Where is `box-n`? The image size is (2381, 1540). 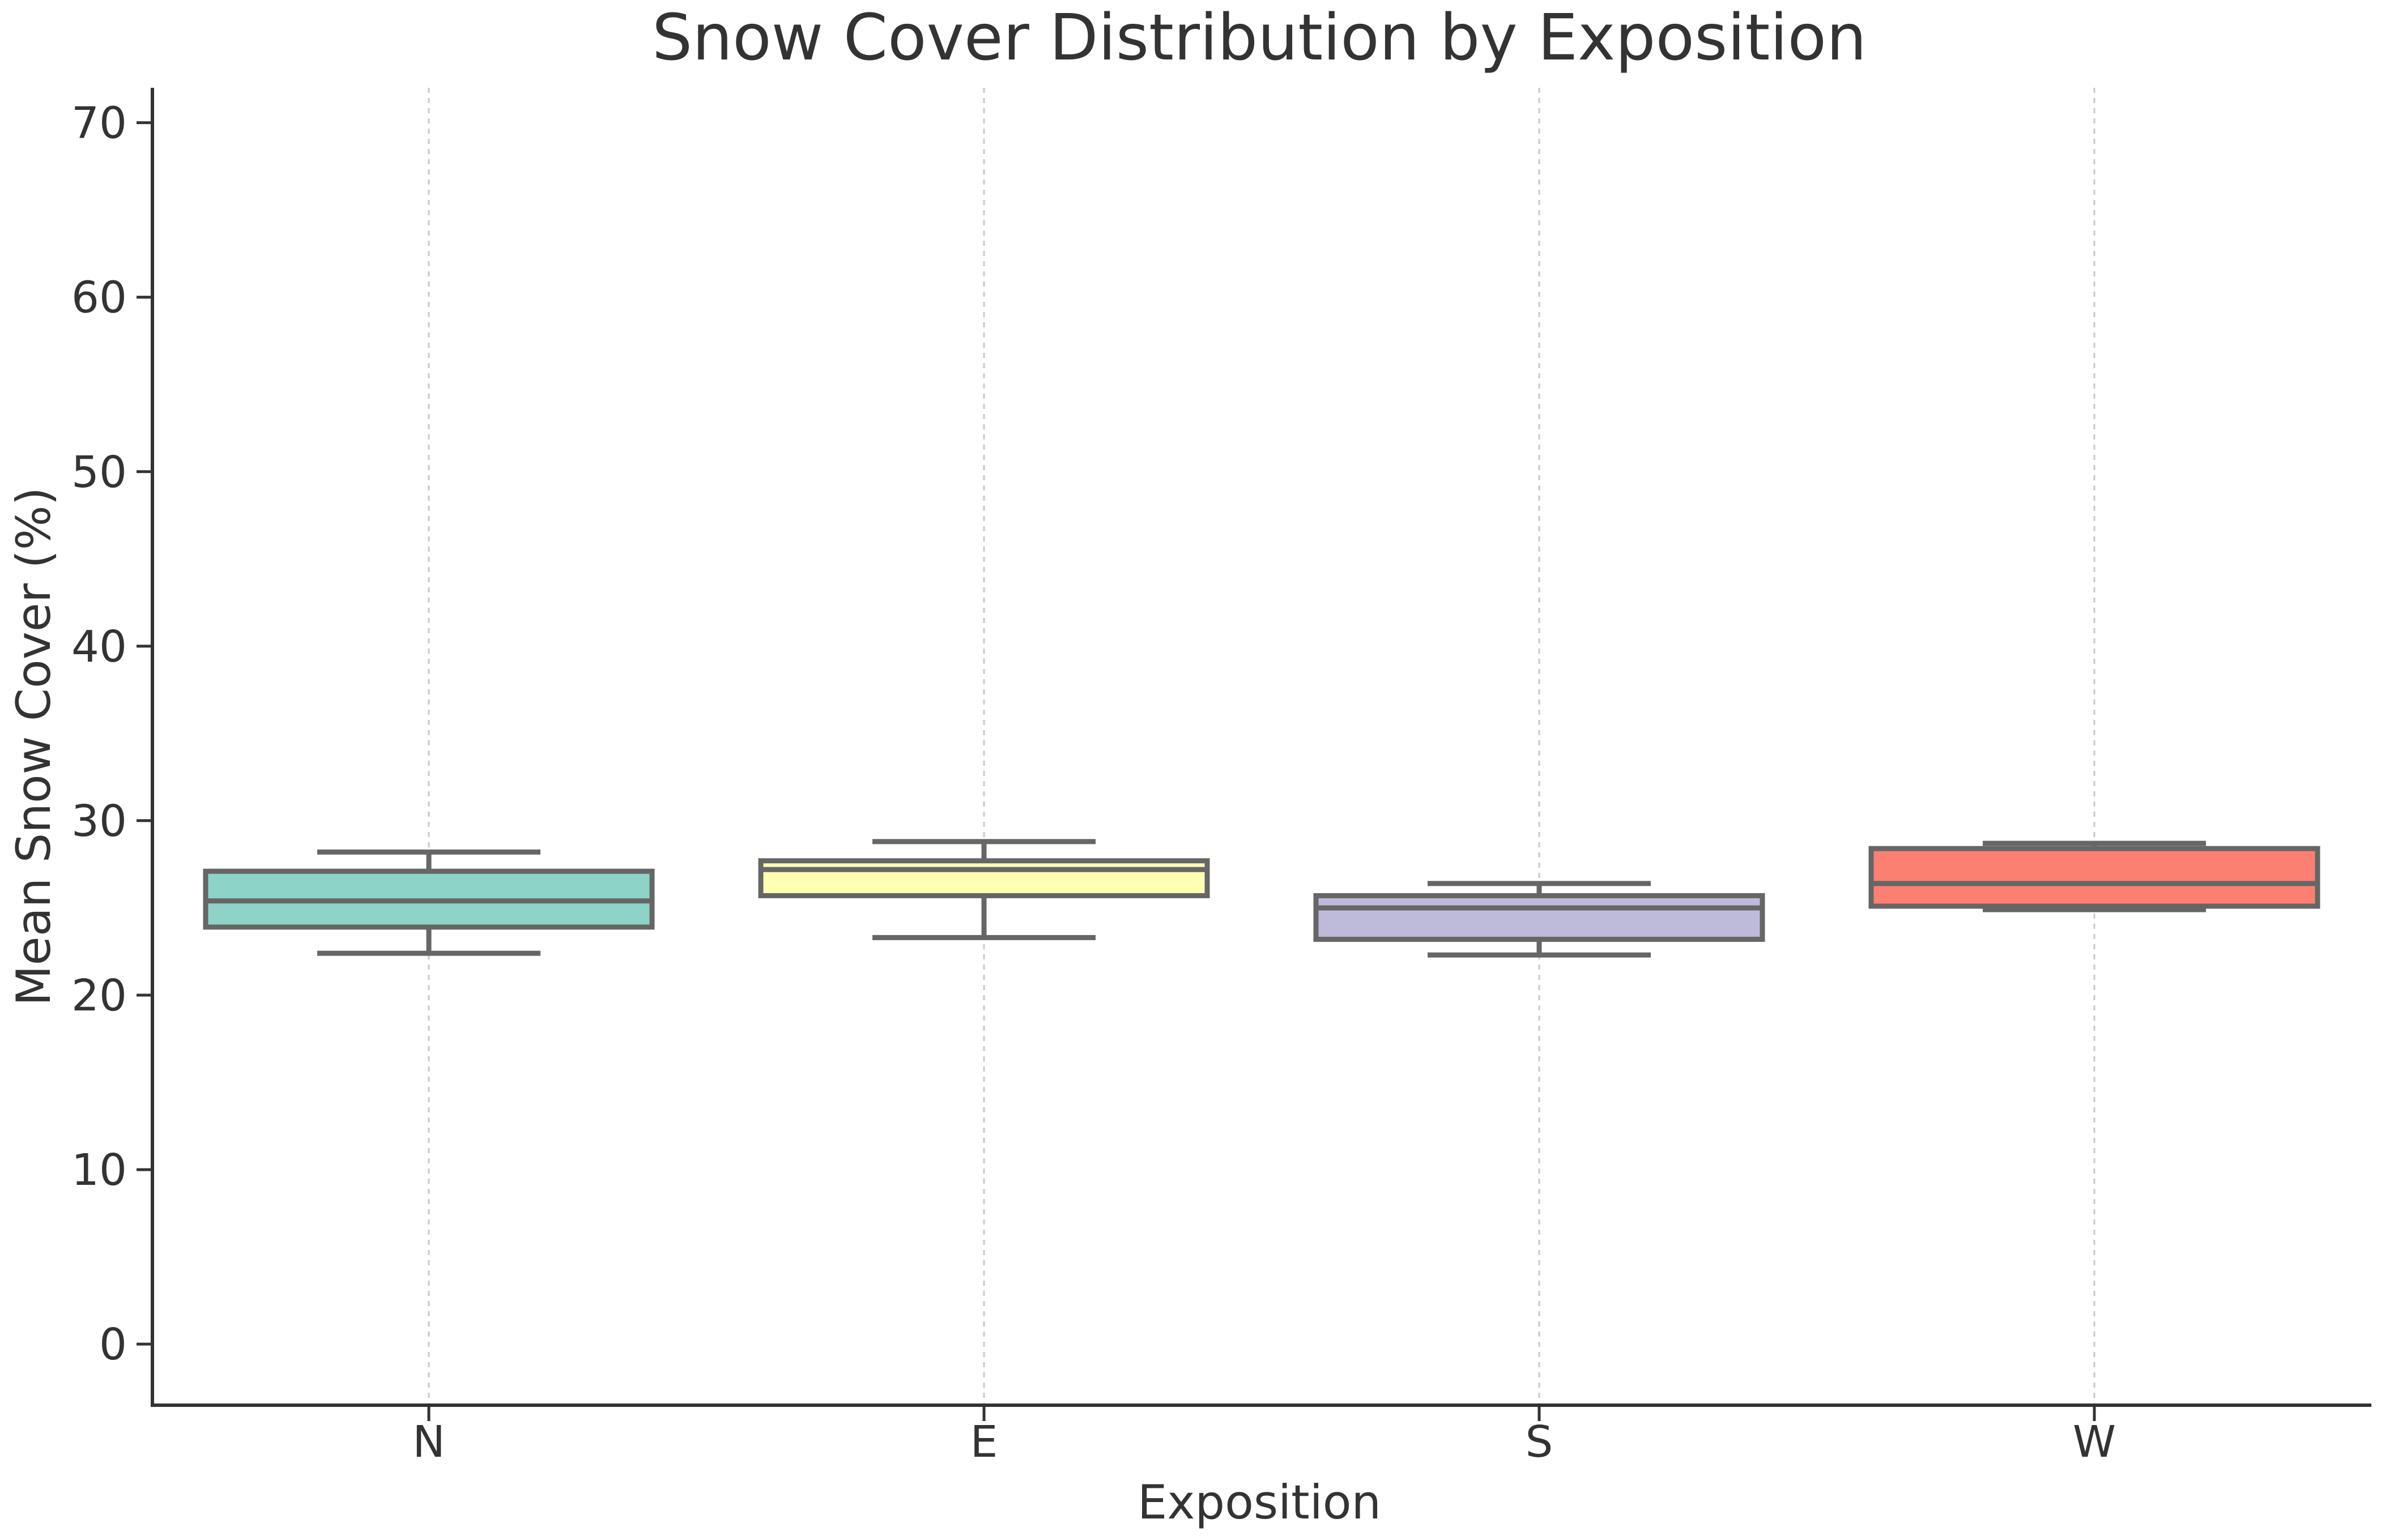 box-n is located at coordinates (429, 902).